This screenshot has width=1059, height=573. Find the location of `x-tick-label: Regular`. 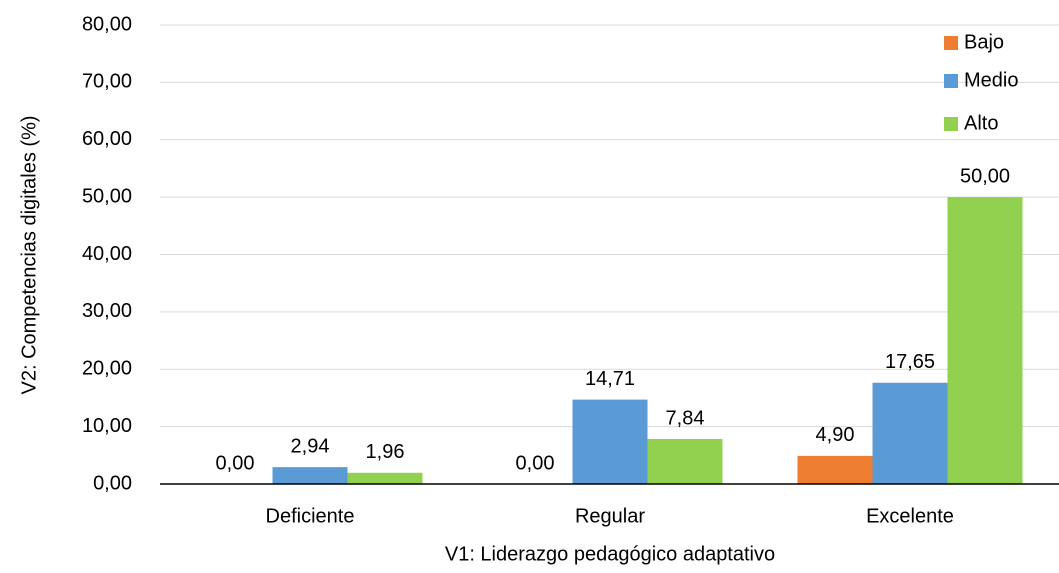

x-tick-label: Regular is located at coordinates (610, 516).